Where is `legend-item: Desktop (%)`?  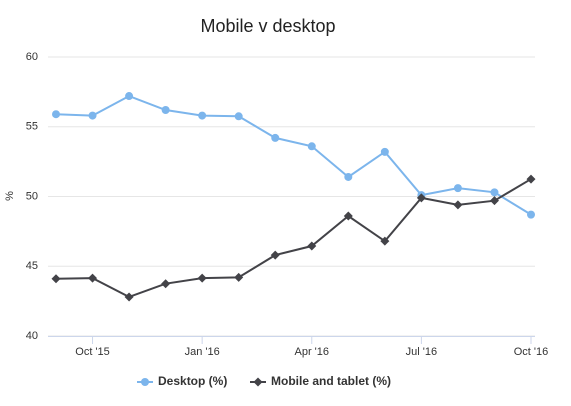 legend-item: Desktop (%) is located at coordinates (182, 381).